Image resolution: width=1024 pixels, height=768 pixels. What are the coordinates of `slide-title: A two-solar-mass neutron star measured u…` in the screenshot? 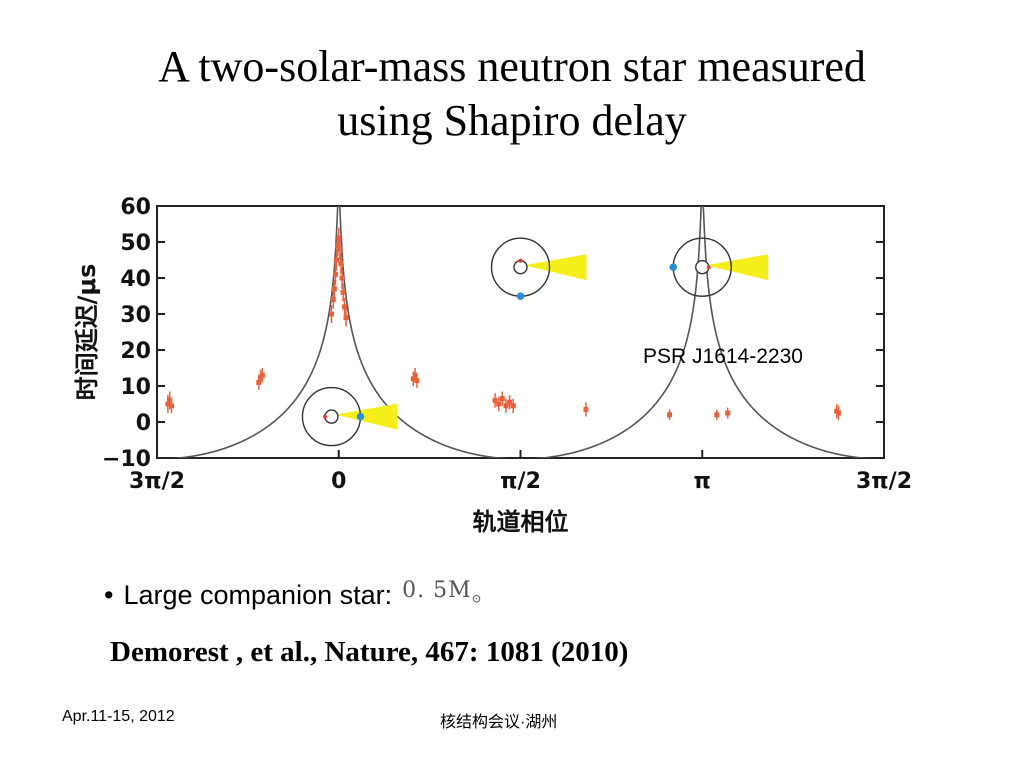 It's located at (512, 94).